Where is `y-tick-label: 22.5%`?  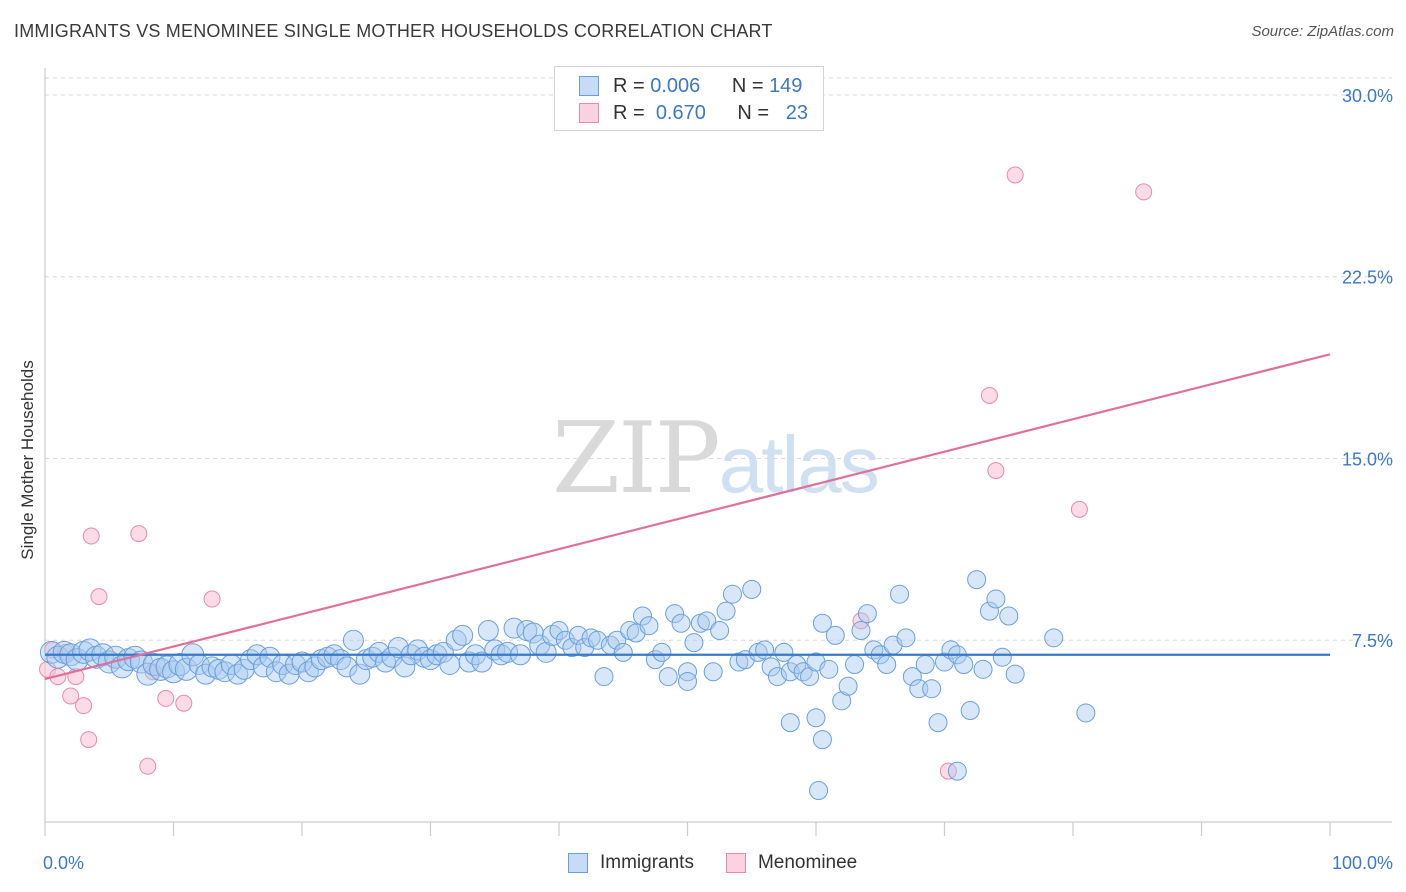
y-tick-label: 22.5% is located at coordinates (1367, 278).